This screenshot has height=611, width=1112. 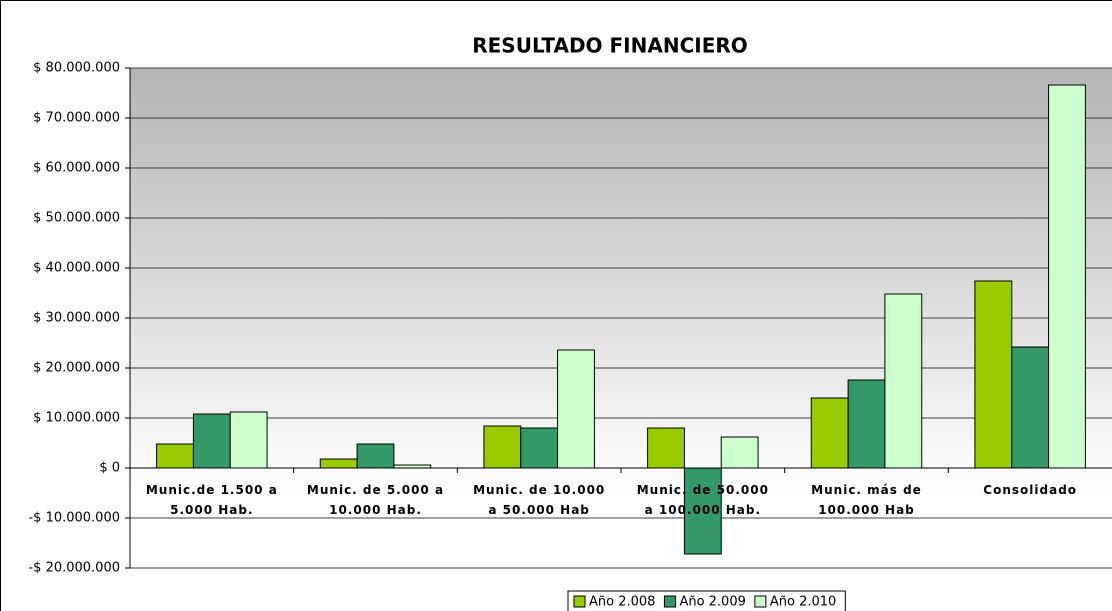 What do you see at coordinates (76, 218) in the screenshot?
I see `y-tick-label: $ 50.000.000` at bounding box center [76, 218].